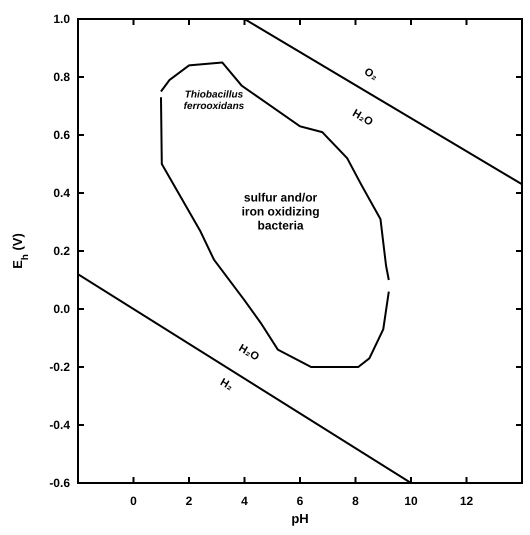  Describe the element at coordinates (61, 193) in the screenshot. I see `y-tick-label: 0.4` at that location.